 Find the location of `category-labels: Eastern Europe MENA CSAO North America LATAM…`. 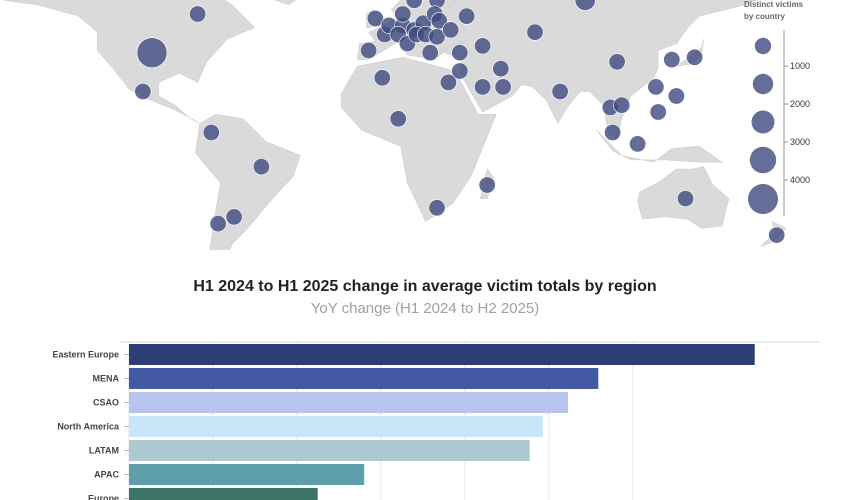

category-labels: Eastern Europe MENA CSAO North America LATAM… is located at coordinates (90, 425).